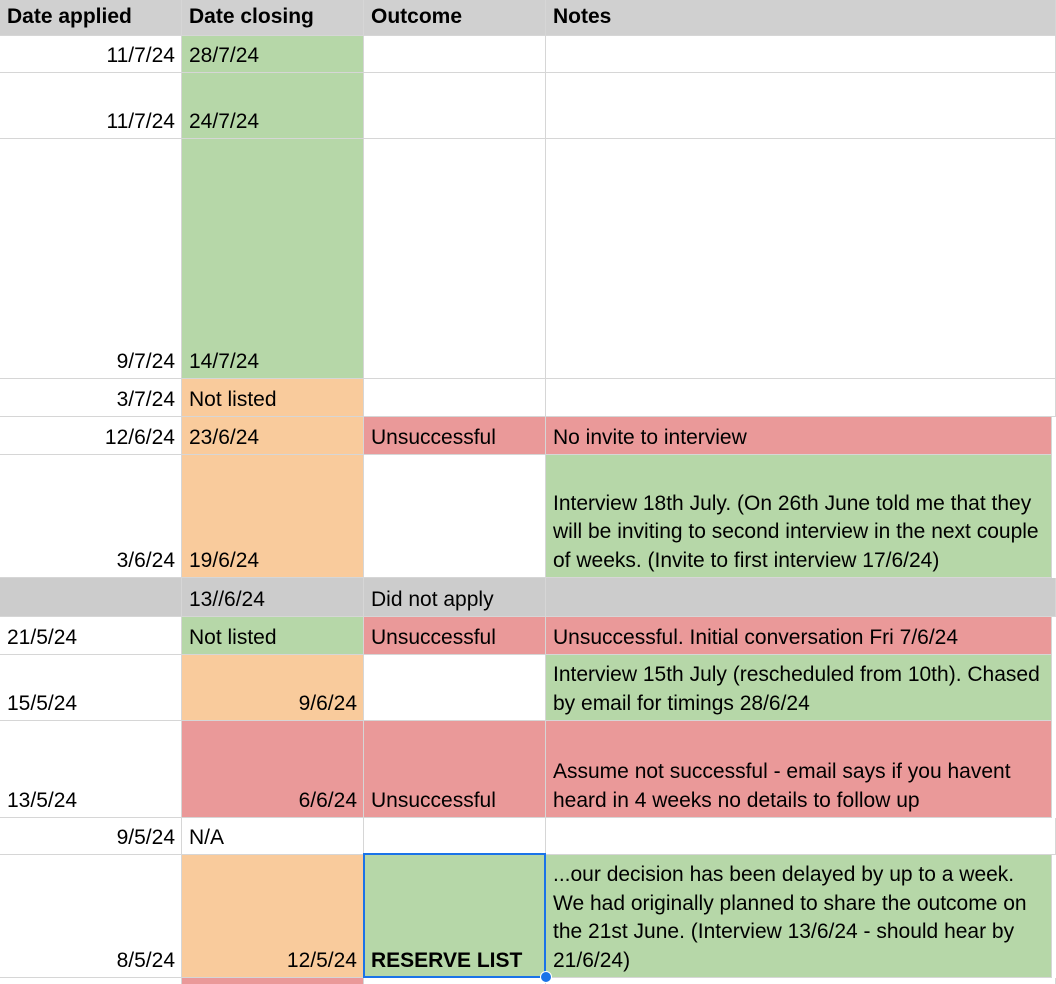 The height and width of the screenshot is (984, 1056). Describe the element at coordinates (273, 106) in the screenshot. I see `cell-date-closing: 24/7/24` at that location.